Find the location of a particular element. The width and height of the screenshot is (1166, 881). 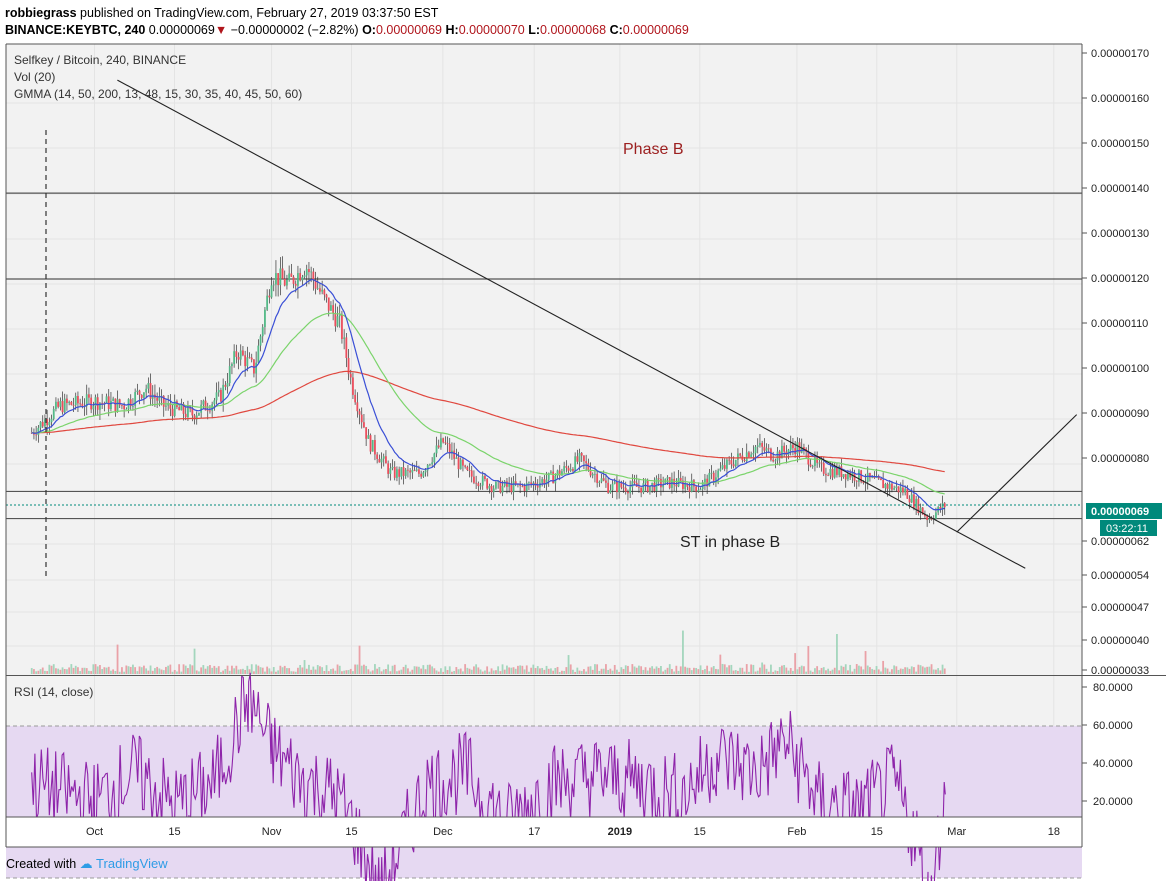

rsi-tick-label: 40.0000 is located at coordinates (1113, 764).